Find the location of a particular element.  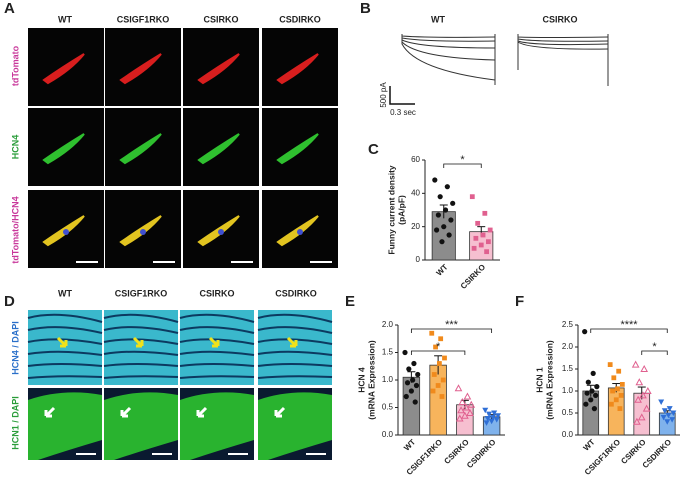

bar is located at coordinates (465, 420).